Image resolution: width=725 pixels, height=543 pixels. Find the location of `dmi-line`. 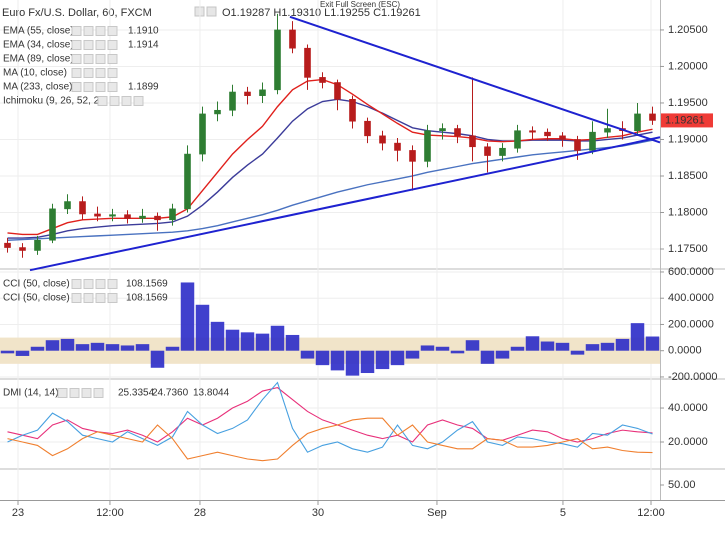

dmi-line is located at coordinates (330, 439).